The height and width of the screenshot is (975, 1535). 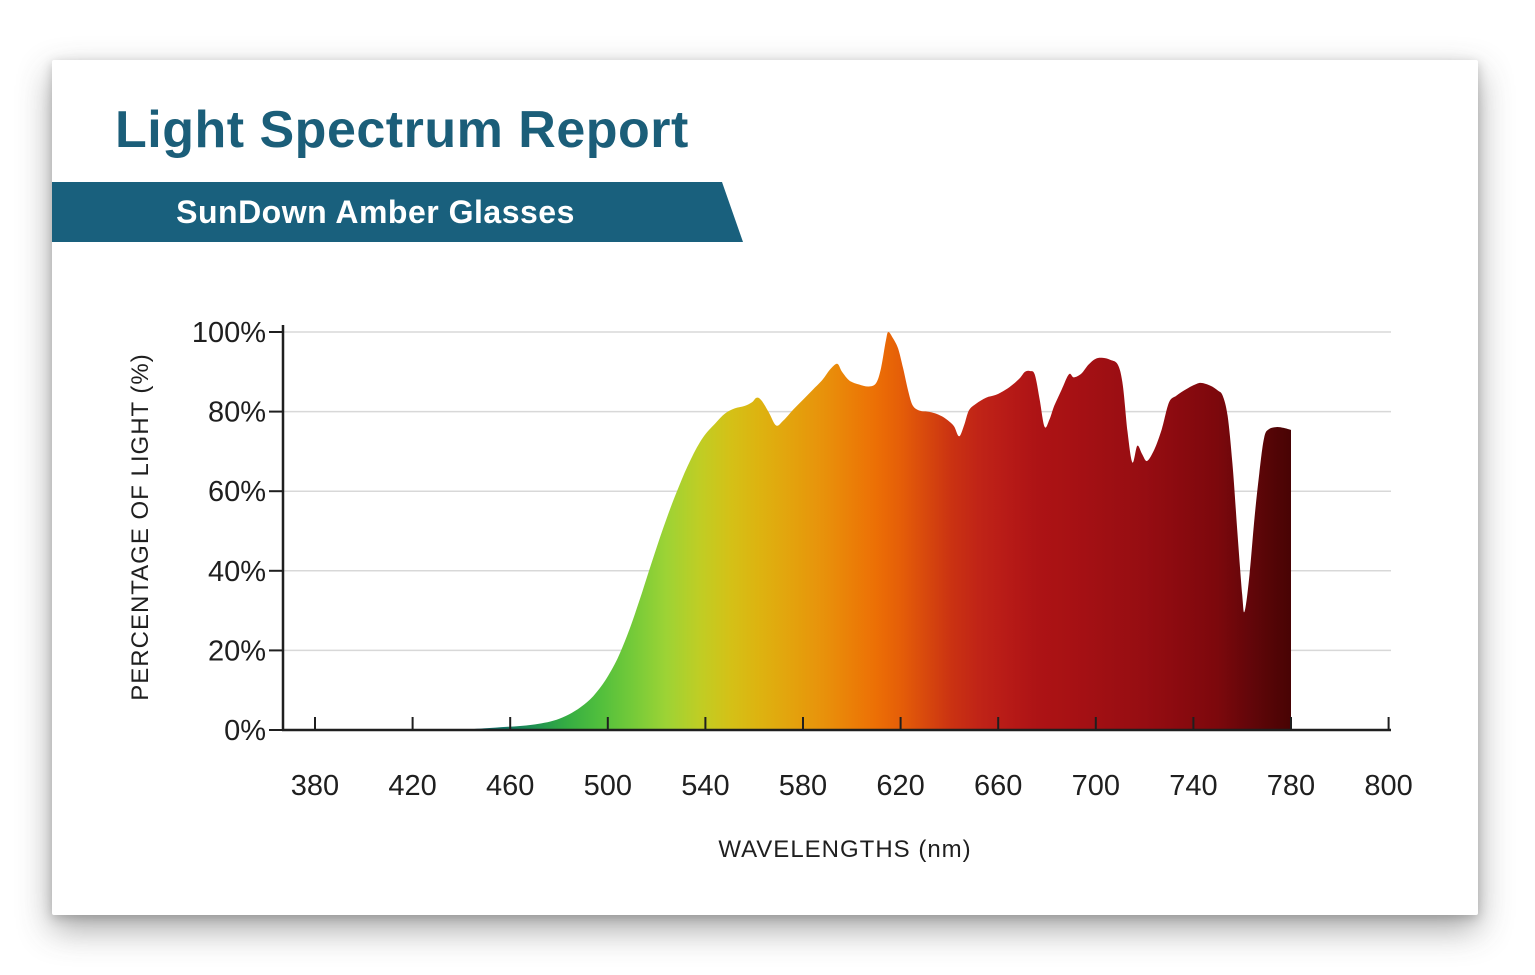 I want to click on y-tick-label: 20%, so click(x=237, y=651).